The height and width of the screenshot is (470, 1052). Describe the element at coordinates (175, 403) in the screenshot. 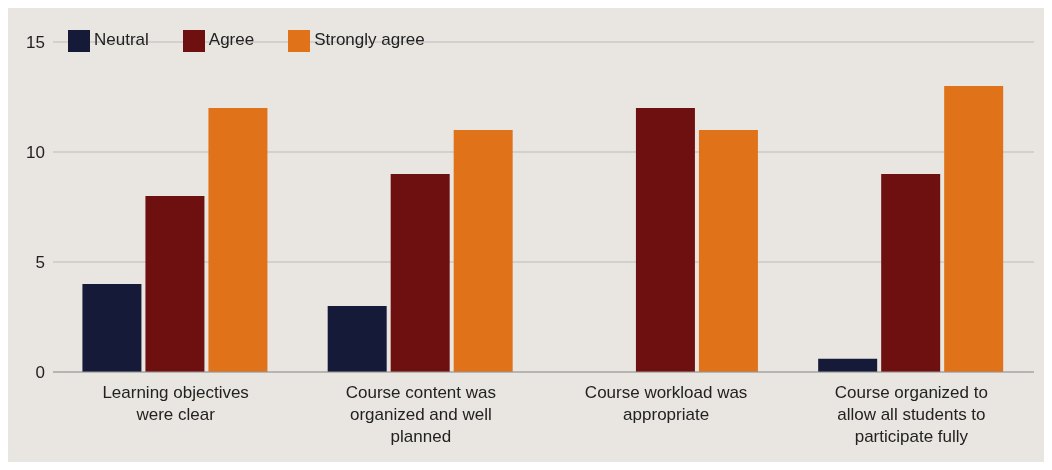

I see `x-tick-label: Learning objectives were clear` at that location.